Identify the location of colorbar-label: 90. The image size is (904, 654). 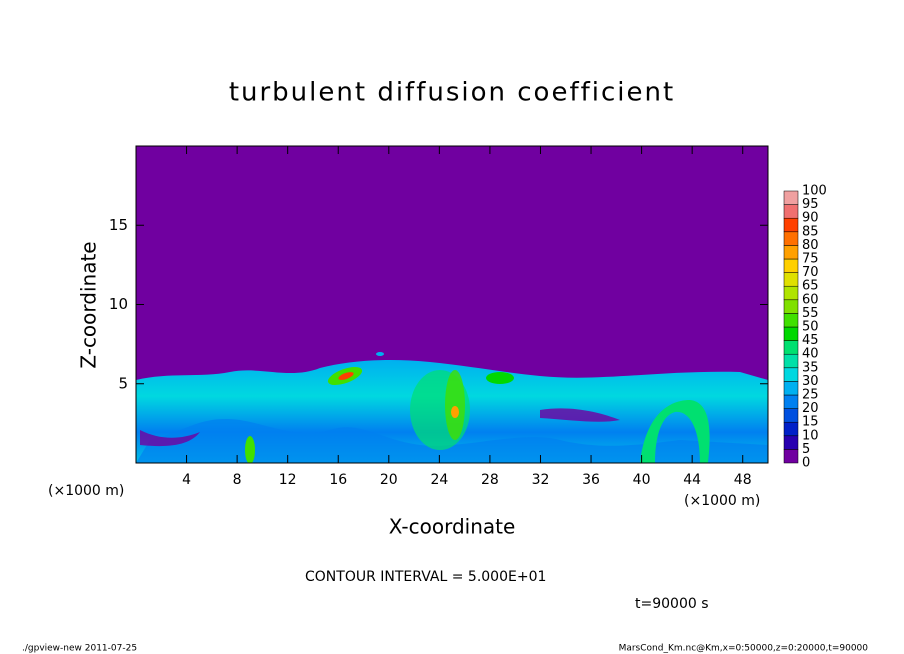
(810, 218).